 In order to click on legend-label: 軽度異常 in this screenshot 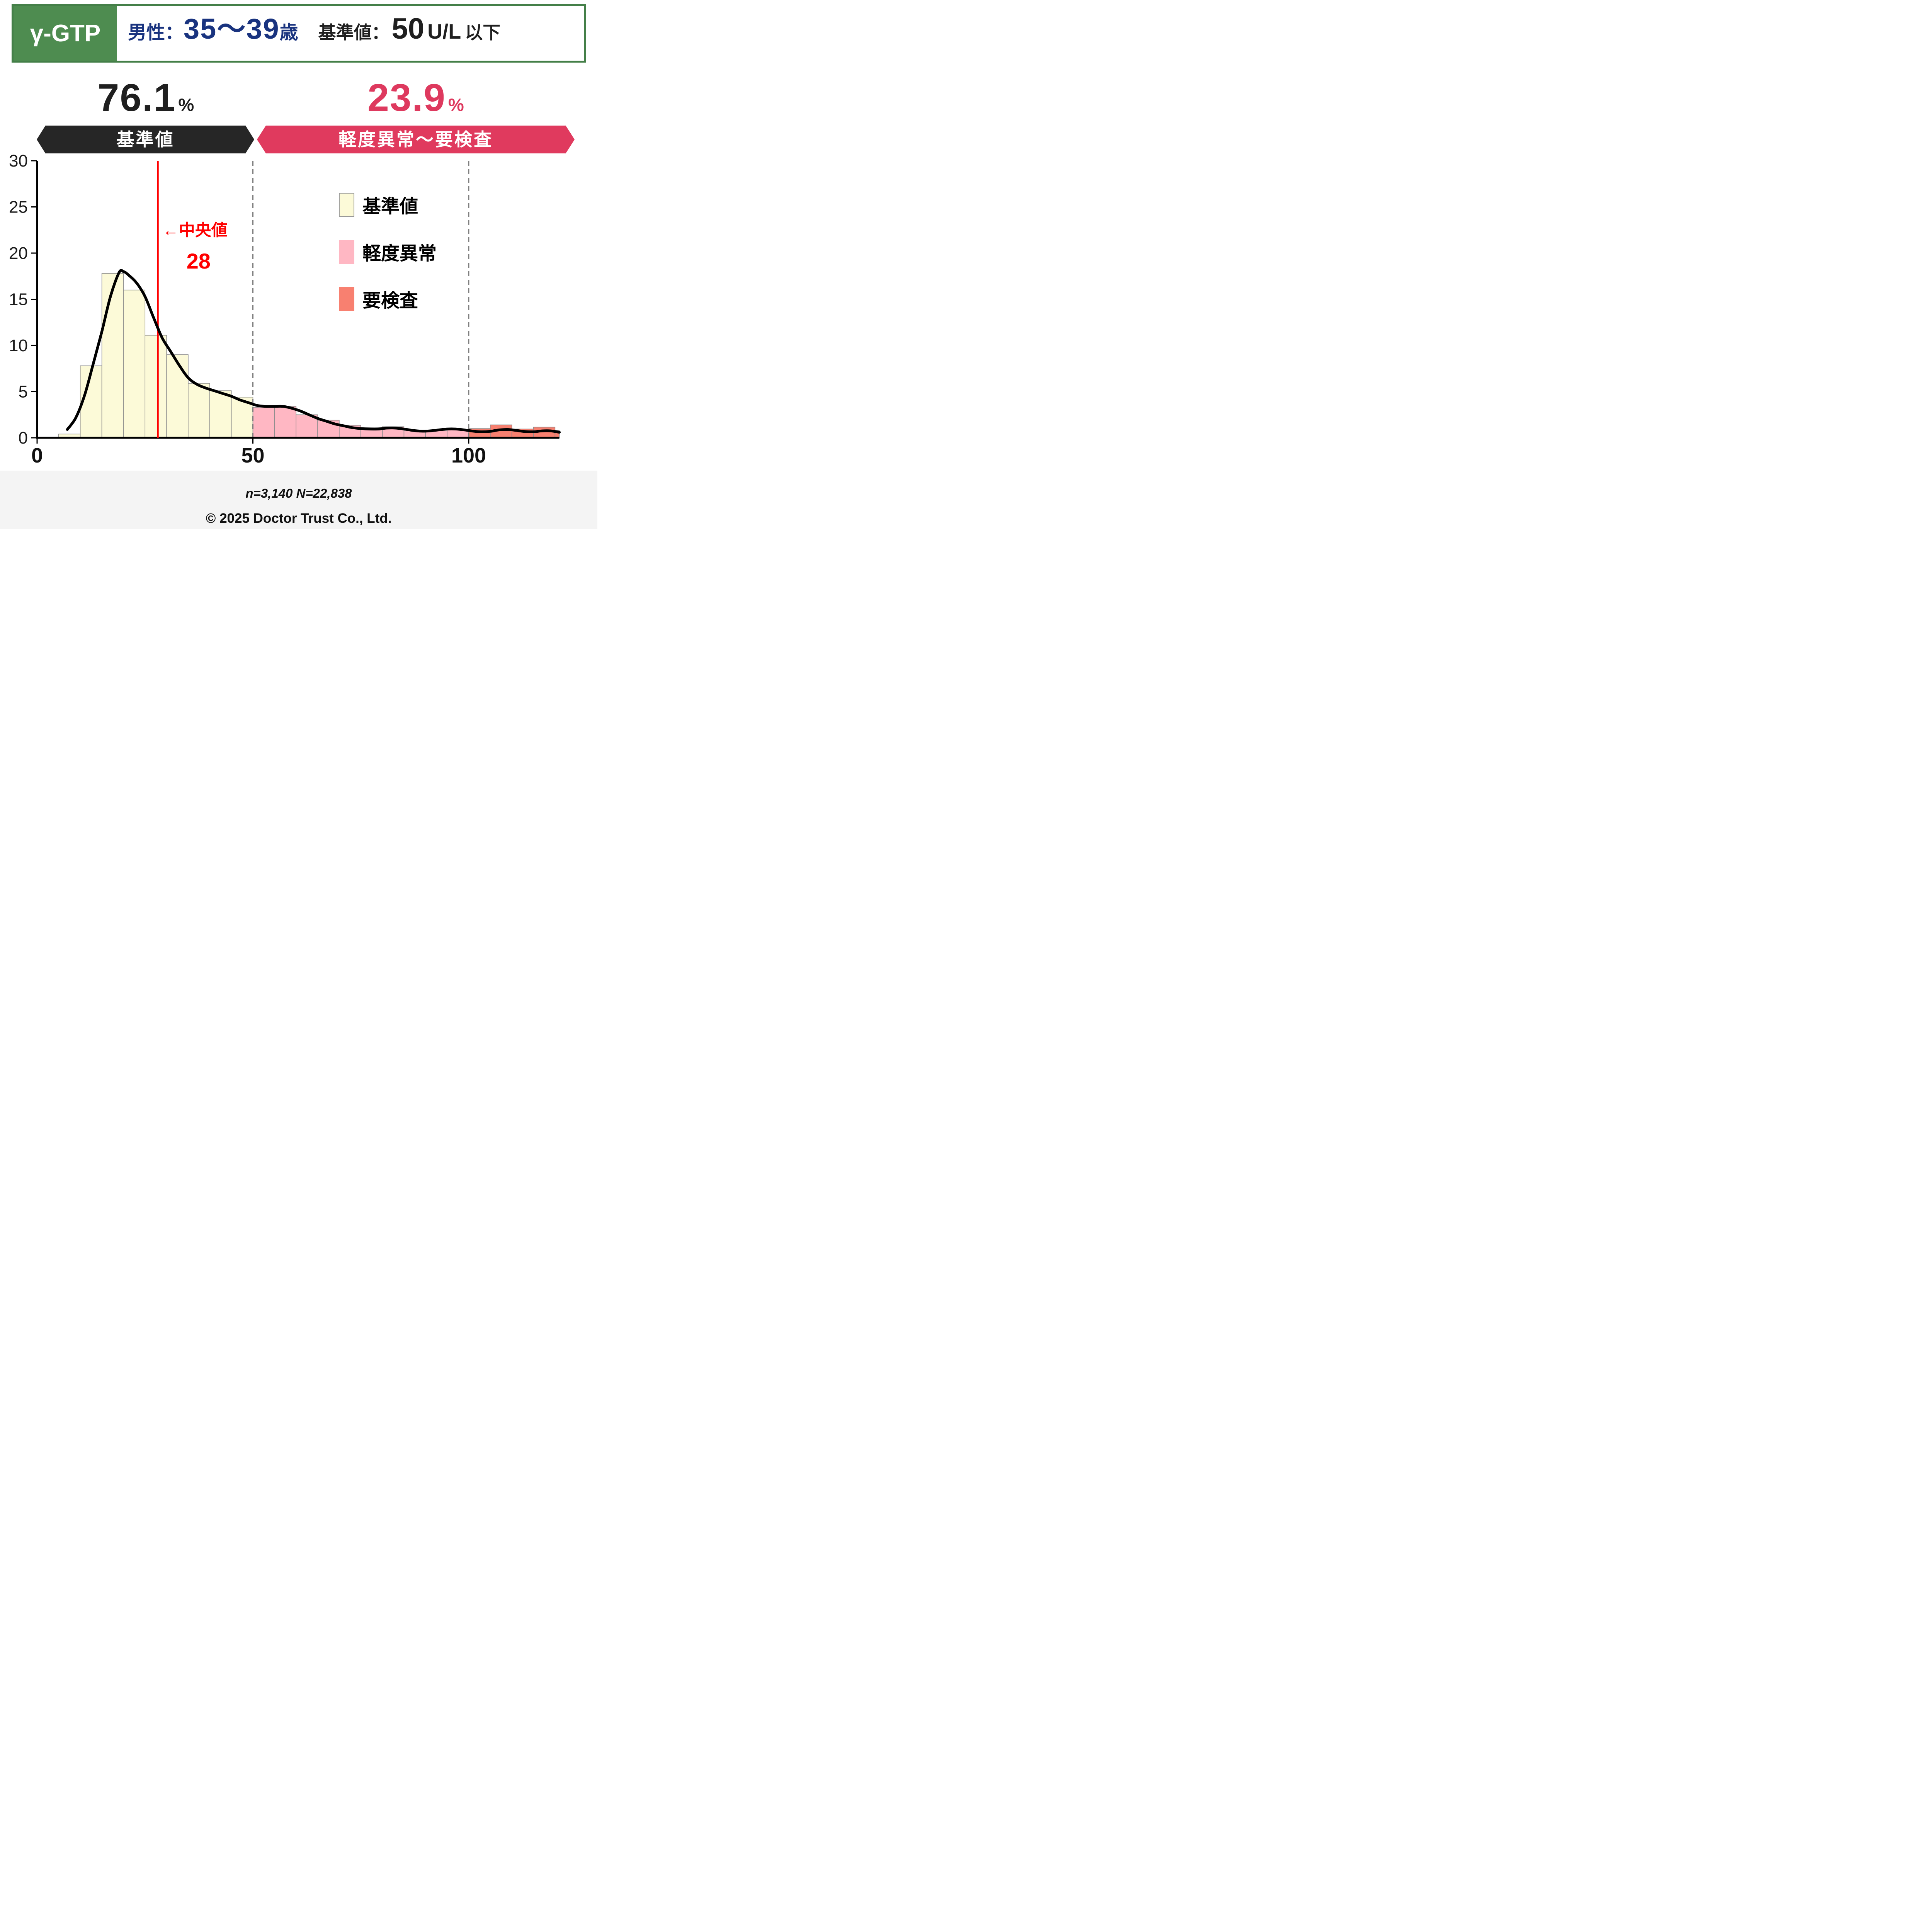, I will do `click(400, 253)`.